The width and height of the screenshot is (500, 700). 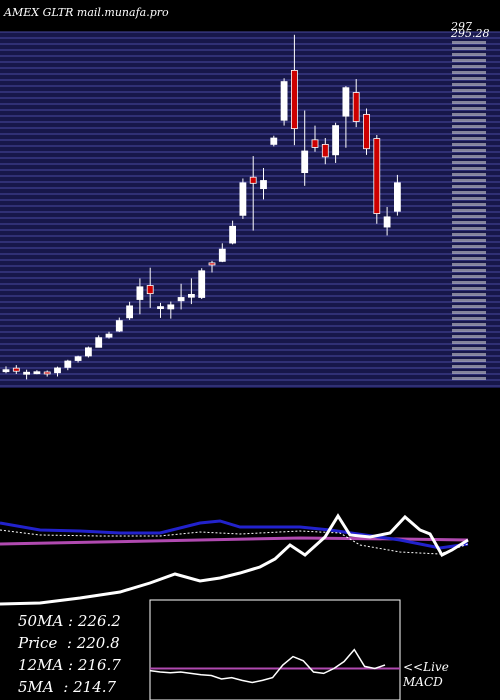 I want to click on indicator-panel, so click(x=234, y=559).